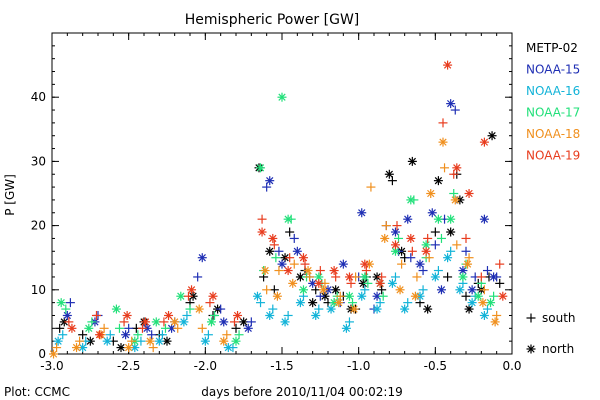 The image size is (600, 400). I want to click on x-axis-label: days before 2010/11/04 00:02:19, so click(301, 392).